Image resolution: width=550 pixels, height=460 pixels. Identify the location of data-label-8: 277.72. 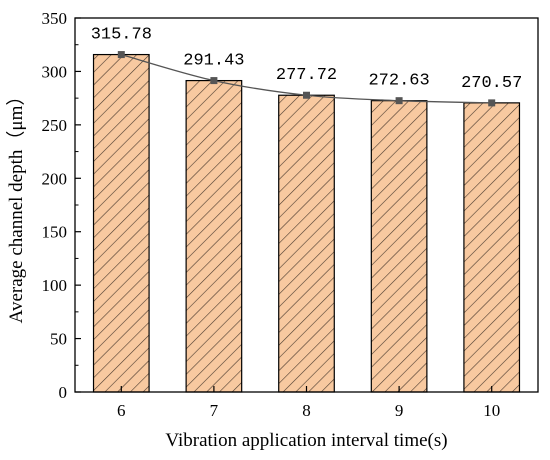
(306, 75).